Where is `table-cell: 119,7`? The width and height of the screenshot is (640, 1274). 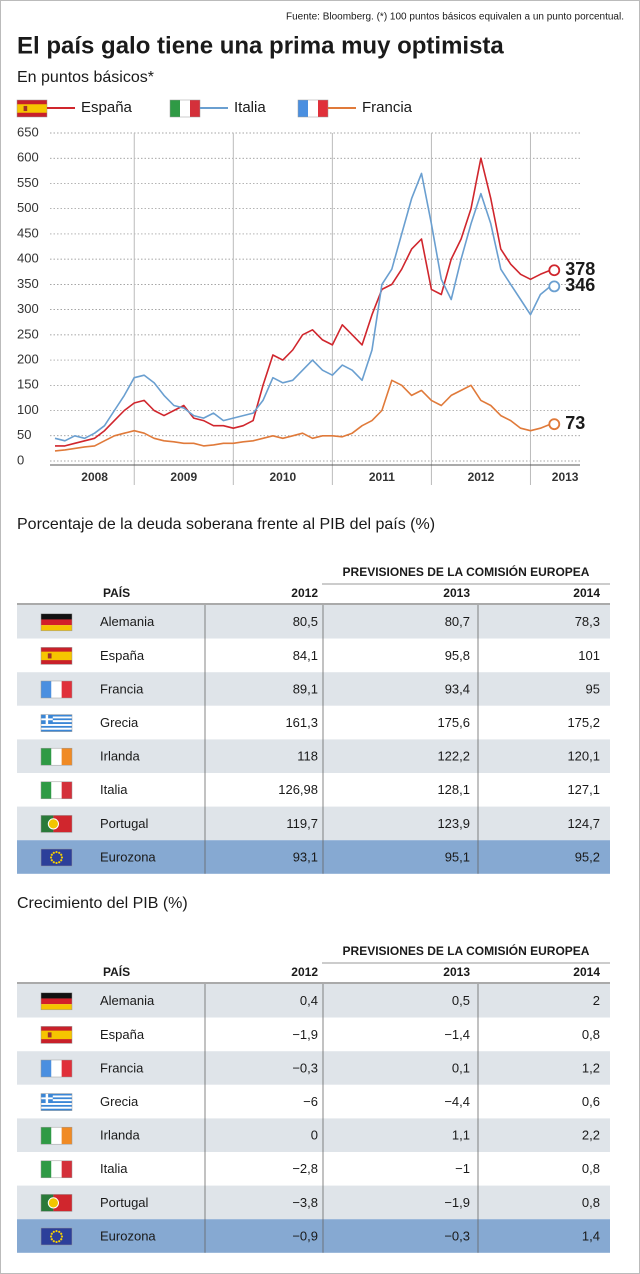 table-cell: 119,7 is located at coordinates (302, 823).